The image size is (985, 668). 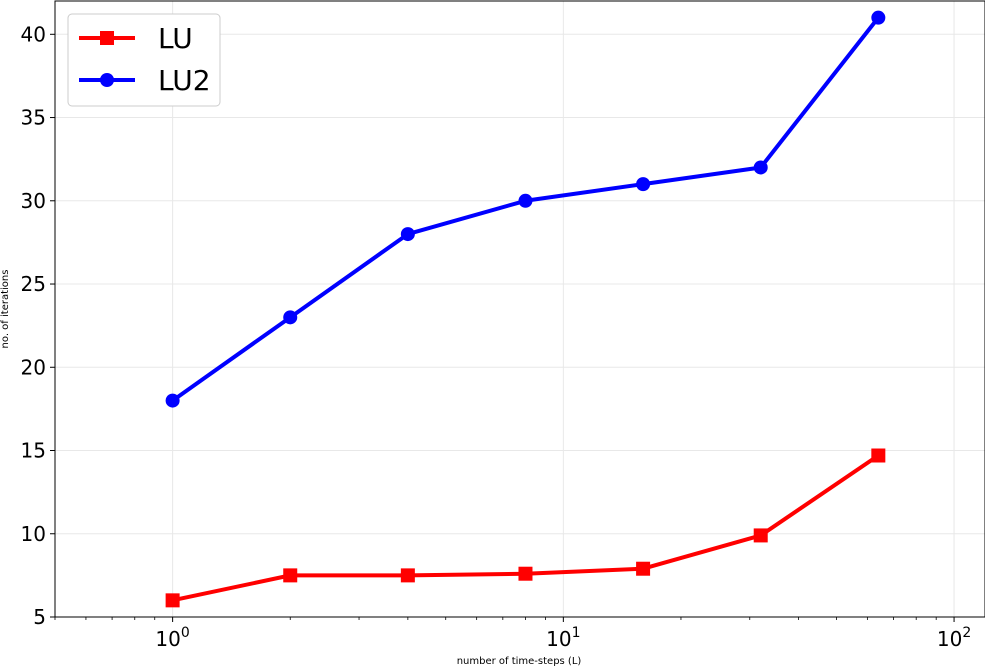 What do you see at coordinates (144, 60) in the screenshot?
I see `legend: LU LU2` at bounding box center [144, 60].